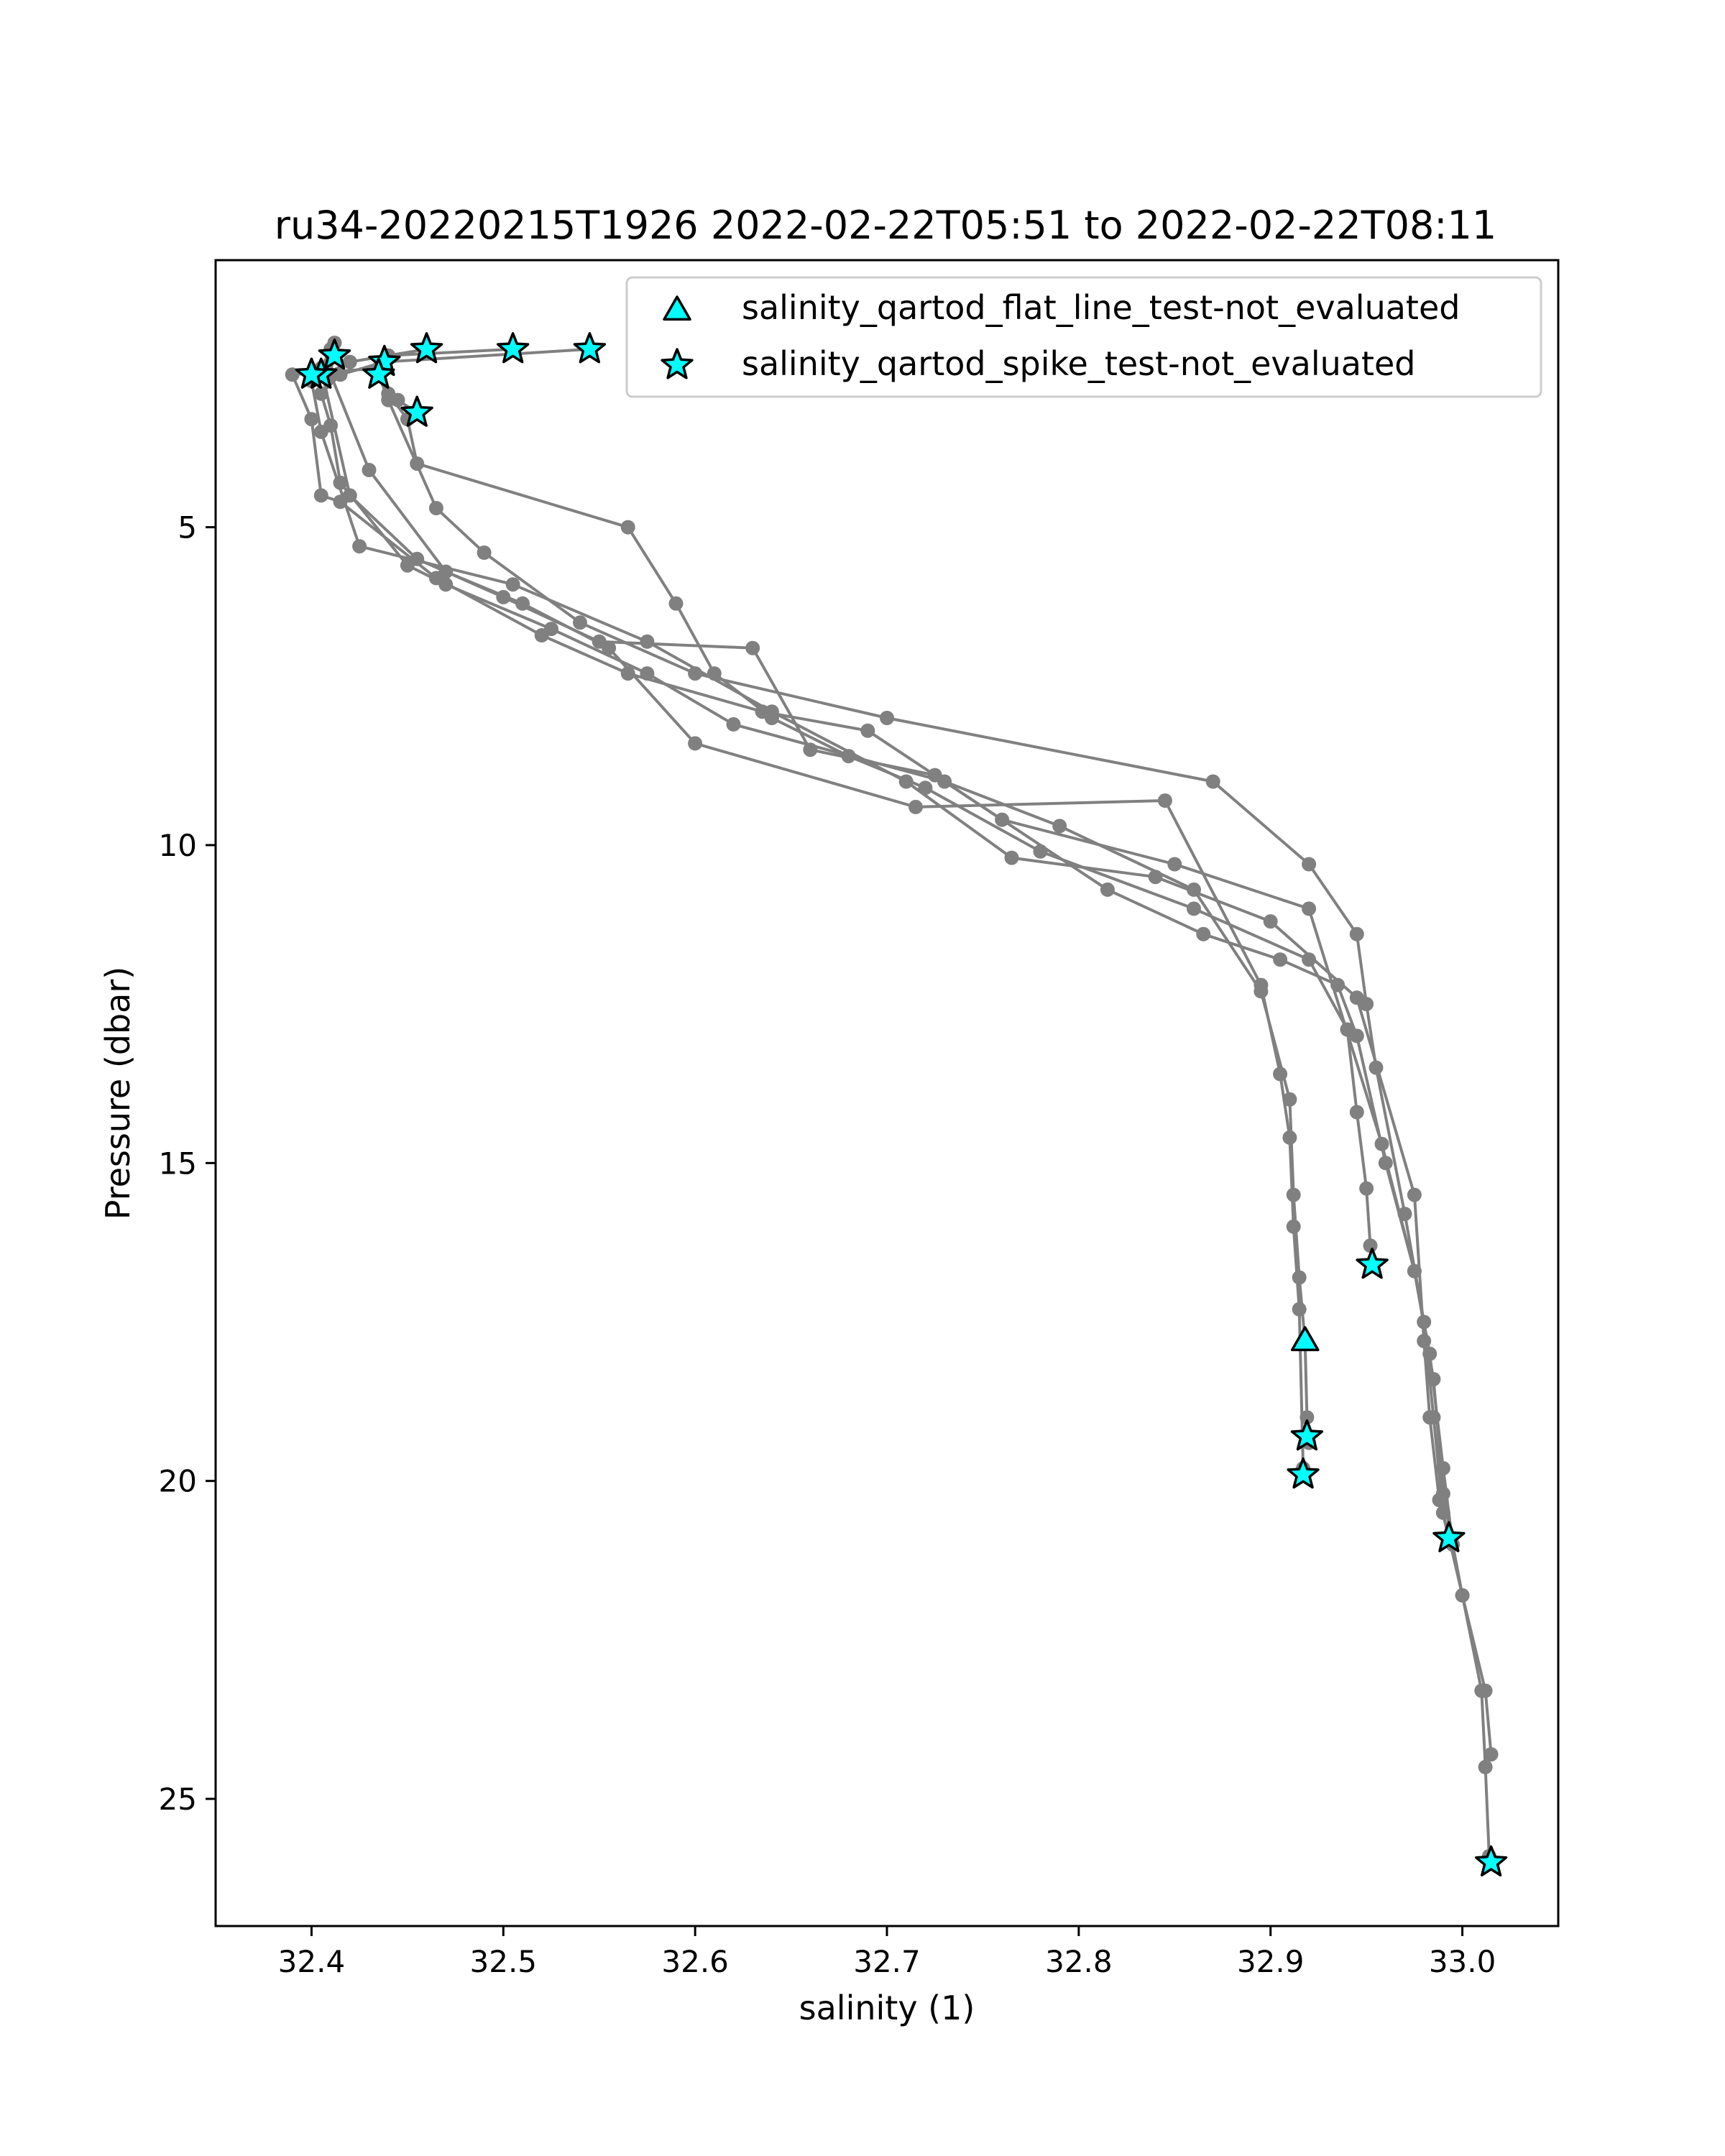 The width and height of the screenshot is (1725, 2156). I want to click on y-tick-label: 15, so click(178, 1163).